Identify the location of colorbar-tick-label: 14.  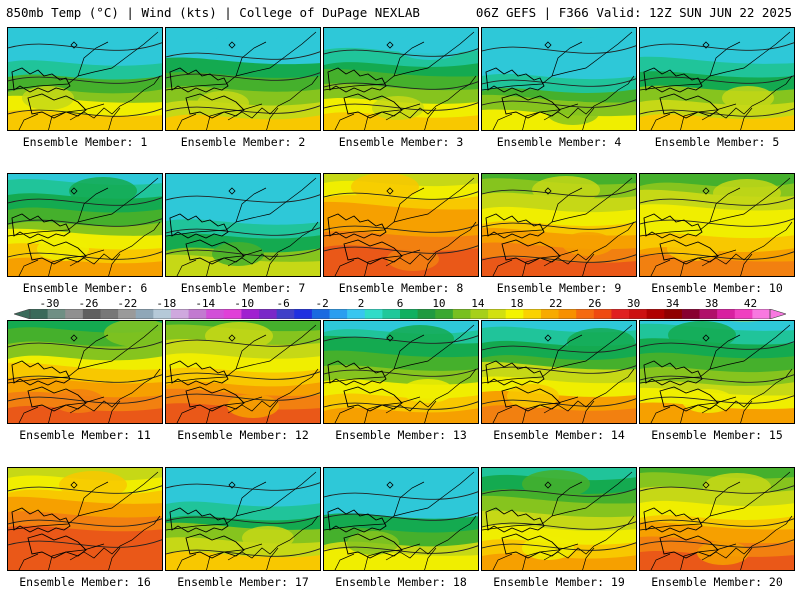
(478, 303).